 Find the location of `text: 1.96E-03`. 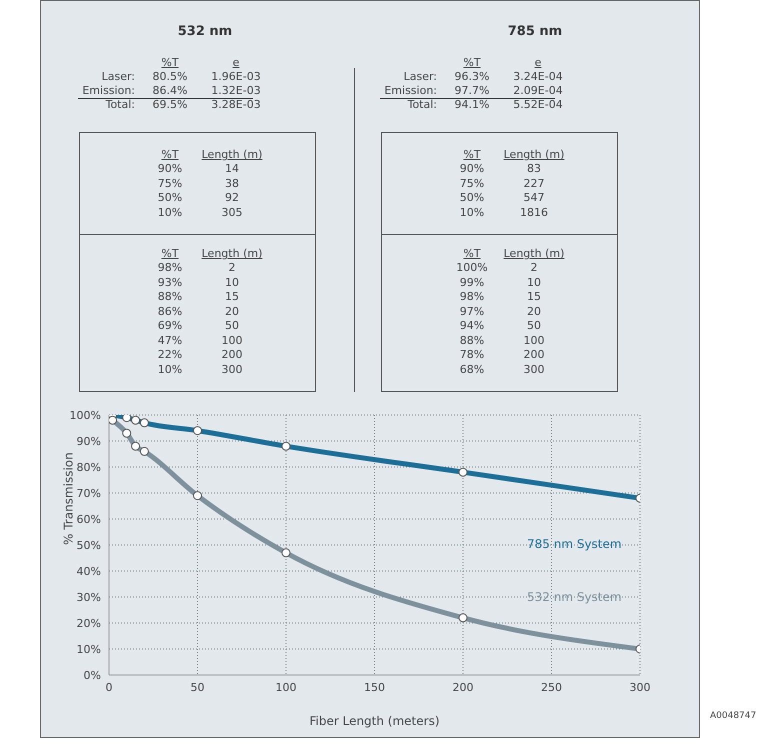

text: 1.96E-03 is located at coordinates (236, 76).